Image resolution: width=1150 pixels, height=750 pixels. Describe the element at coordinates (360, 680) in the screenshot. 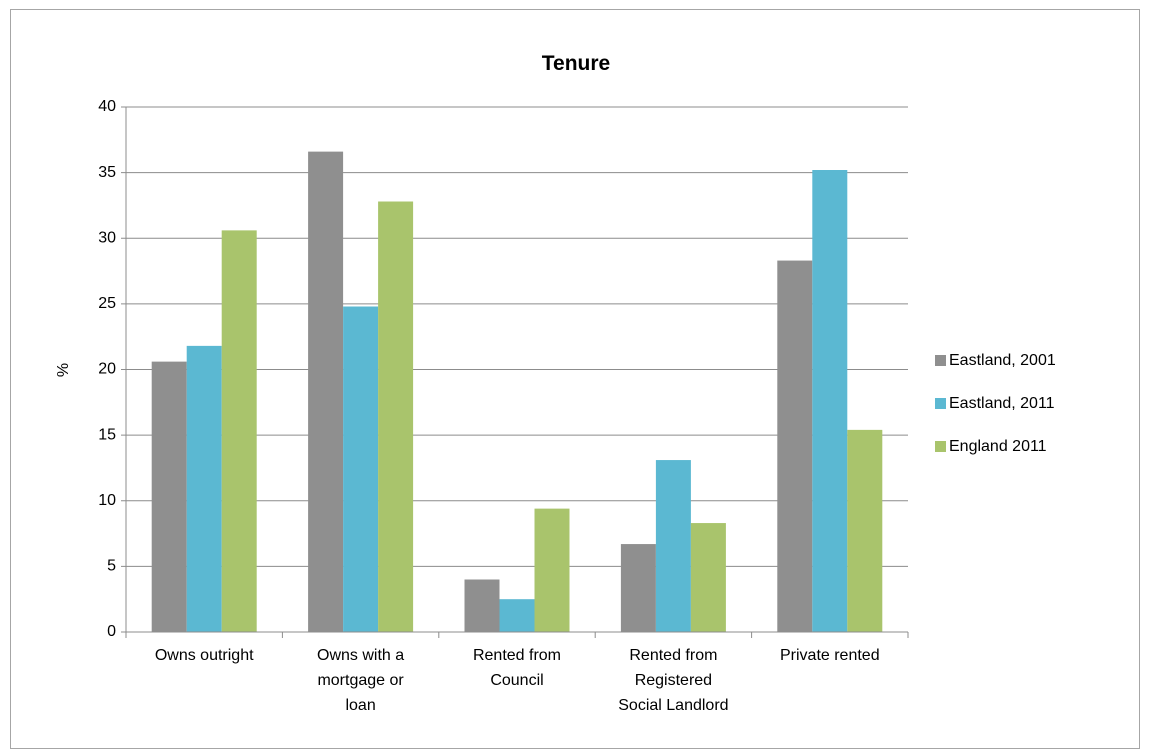

I see `x-tick-label: mortgage or` at that location.